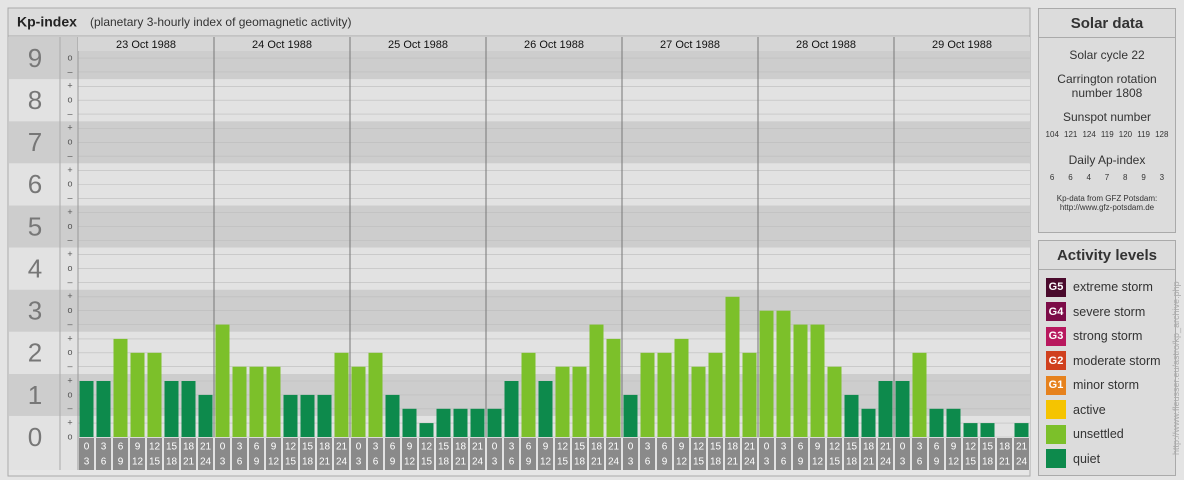 The width and height of the screenshot is (1184, 480). Describe the element at coordinates (1088, 177) in the screenshot. I see `ap-value: 4` at that location.